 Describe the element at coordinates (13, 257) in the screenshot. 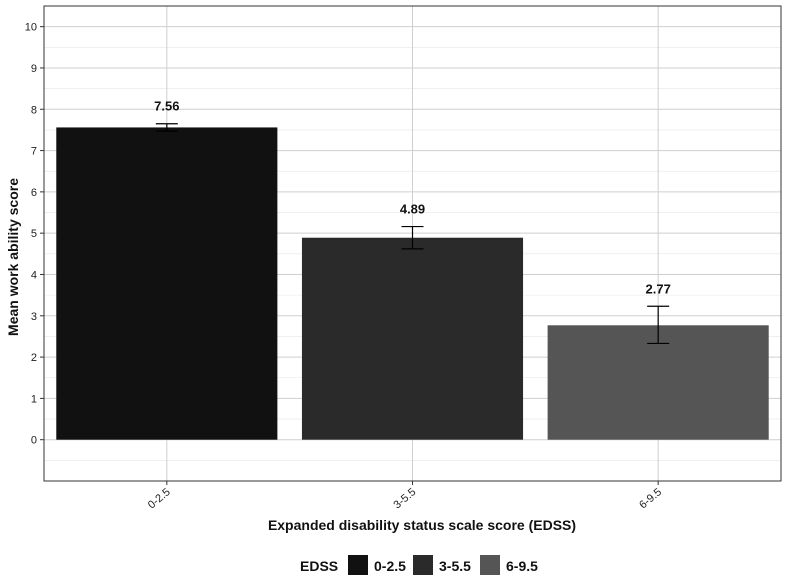

I see `y-axis-title: Mean work ability score` at that location.